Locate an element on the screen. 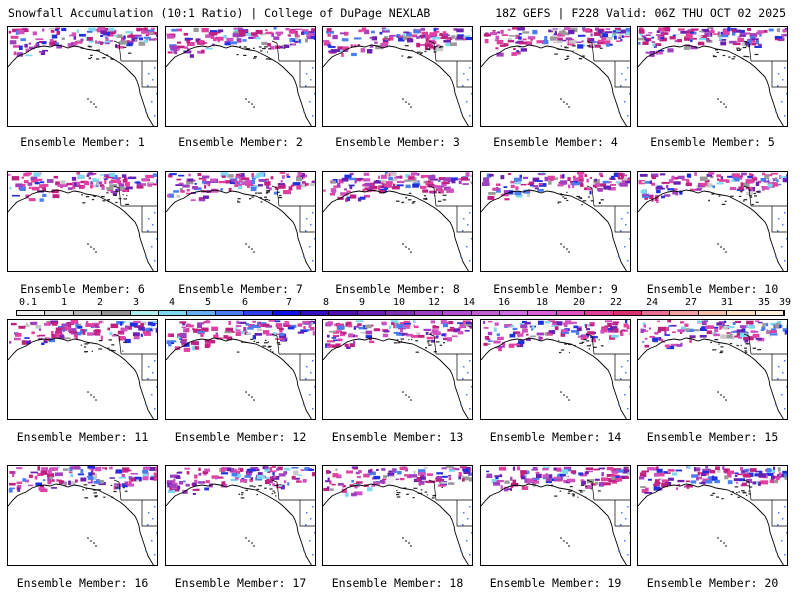 The width and height of the screenshot is (800, 600). ensemble-map-panel is located at coordinates (397, 76).